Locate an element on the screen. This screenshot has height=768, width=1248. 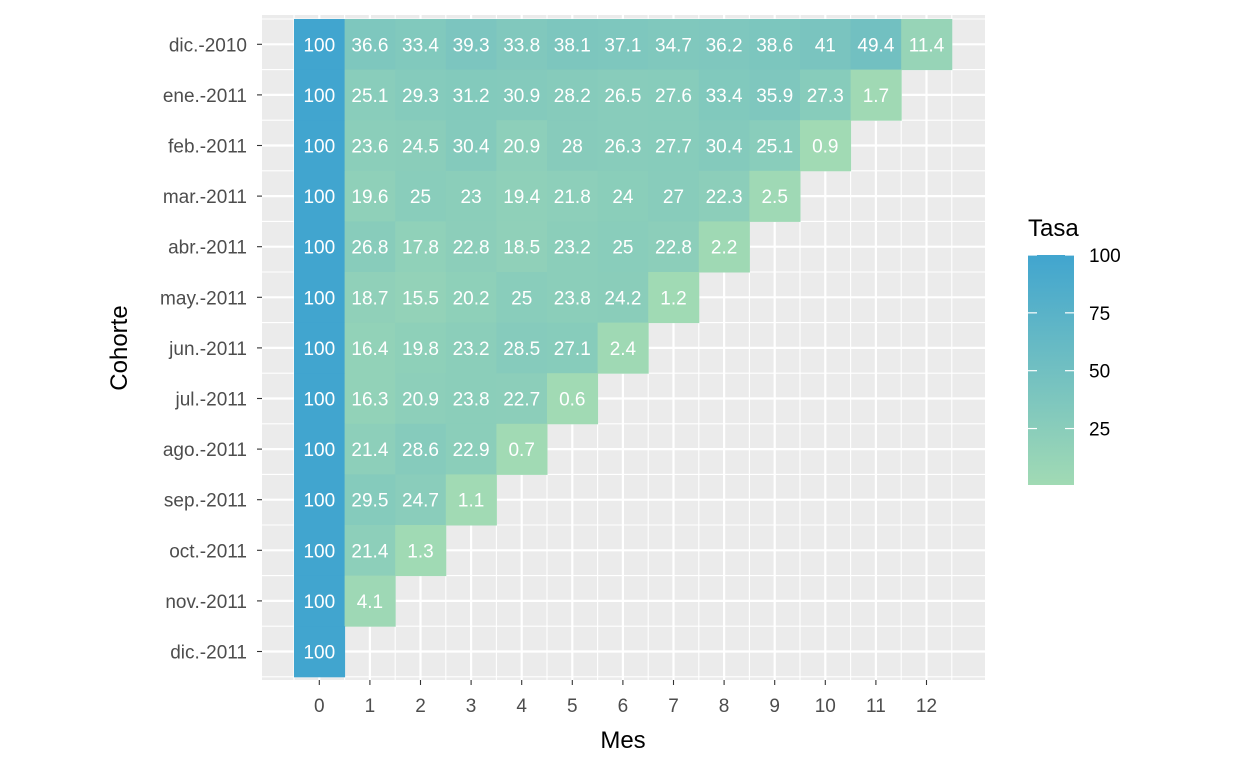
x-tick-label: 5 is located at coordinates (572, 706).